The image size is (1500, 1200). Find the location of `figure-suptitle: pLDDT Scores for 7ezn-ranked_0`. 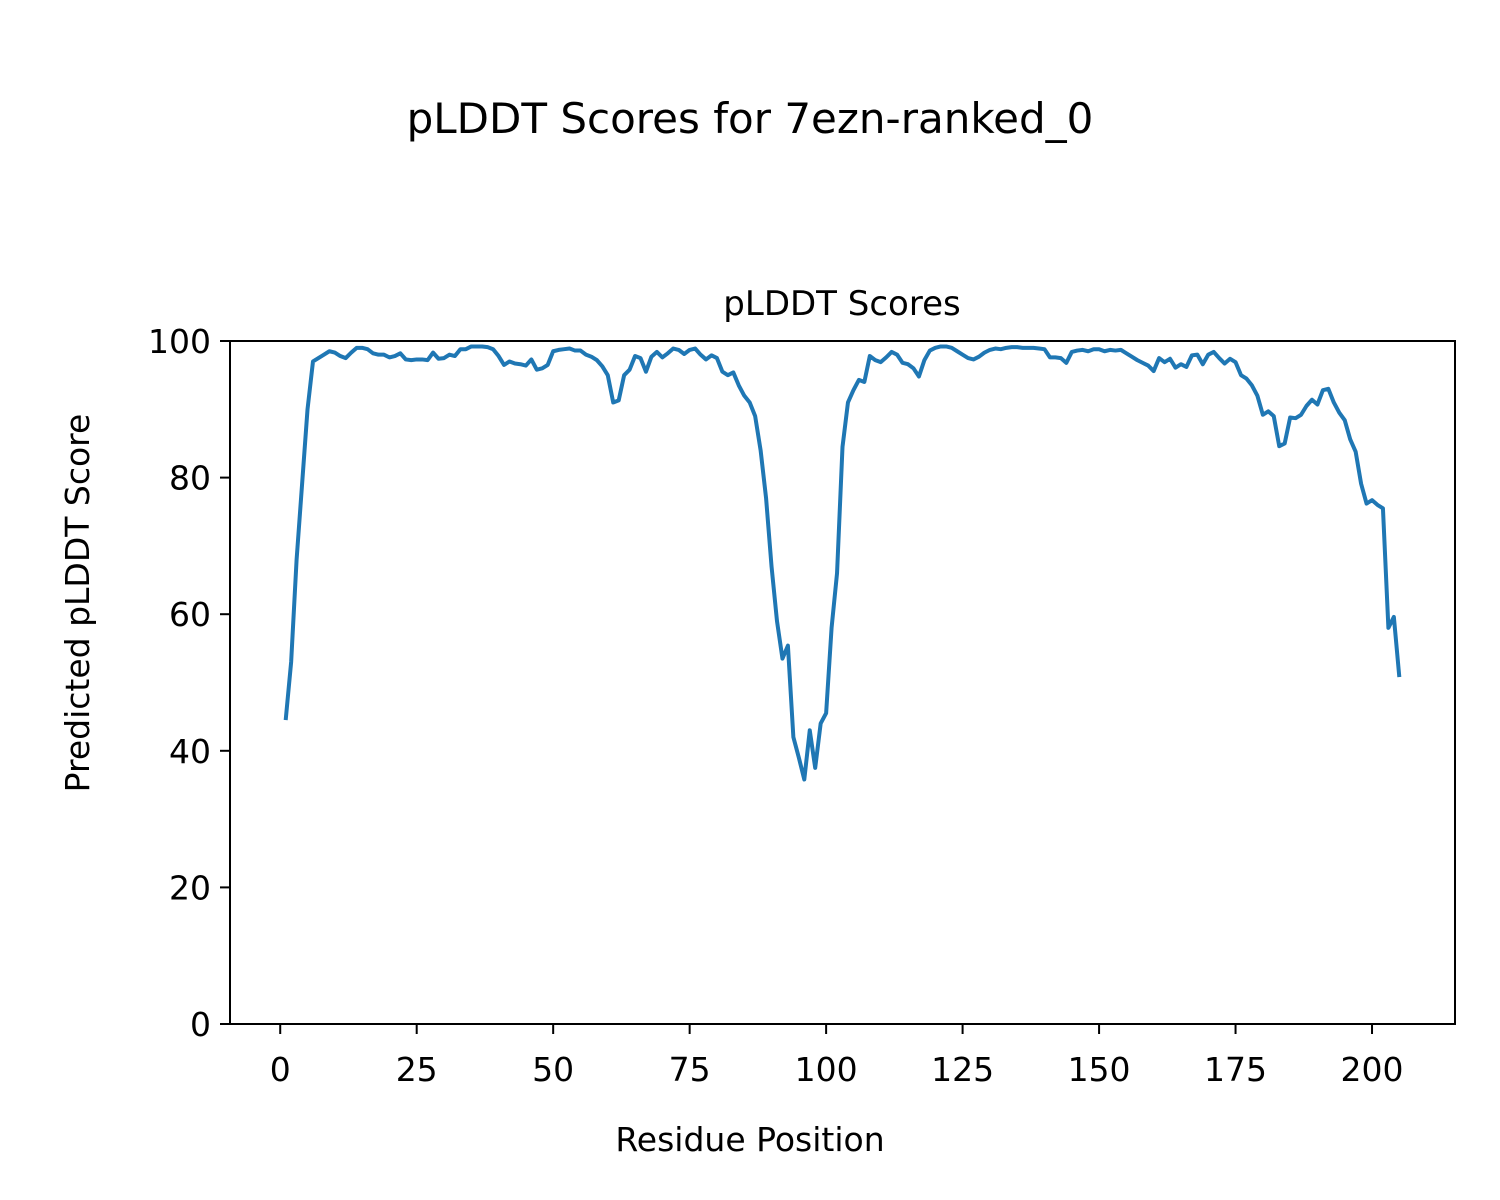

figure-suptitle: pLDDT Scores for 7ezn-ranked_0 is located at coordinates (750, 118).